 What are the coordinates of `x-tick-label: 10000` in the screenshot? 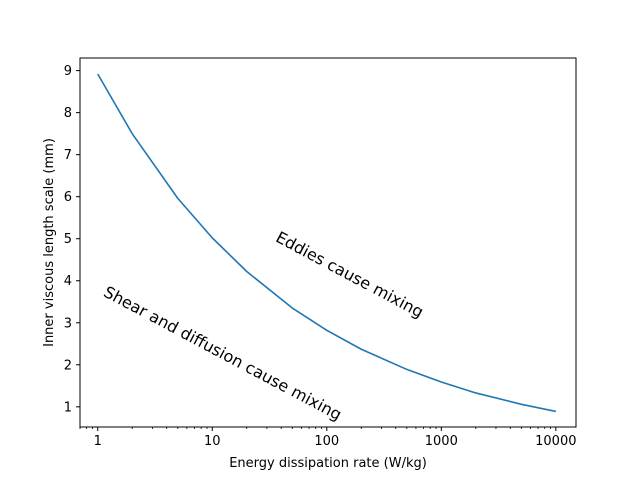 It's located at (555, 441).